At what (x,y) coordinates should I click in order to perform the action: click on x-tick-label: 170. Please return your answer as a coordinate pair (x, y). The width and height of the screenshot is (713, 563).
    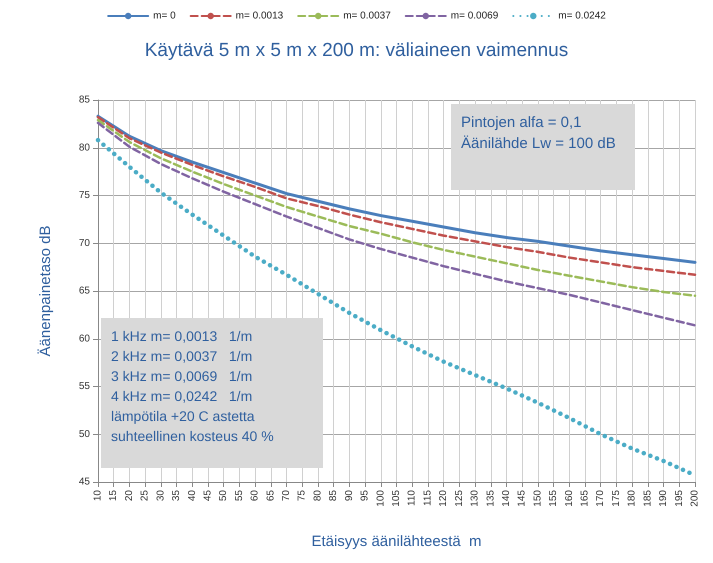
    Looking at the image, I should click on (600, 498).